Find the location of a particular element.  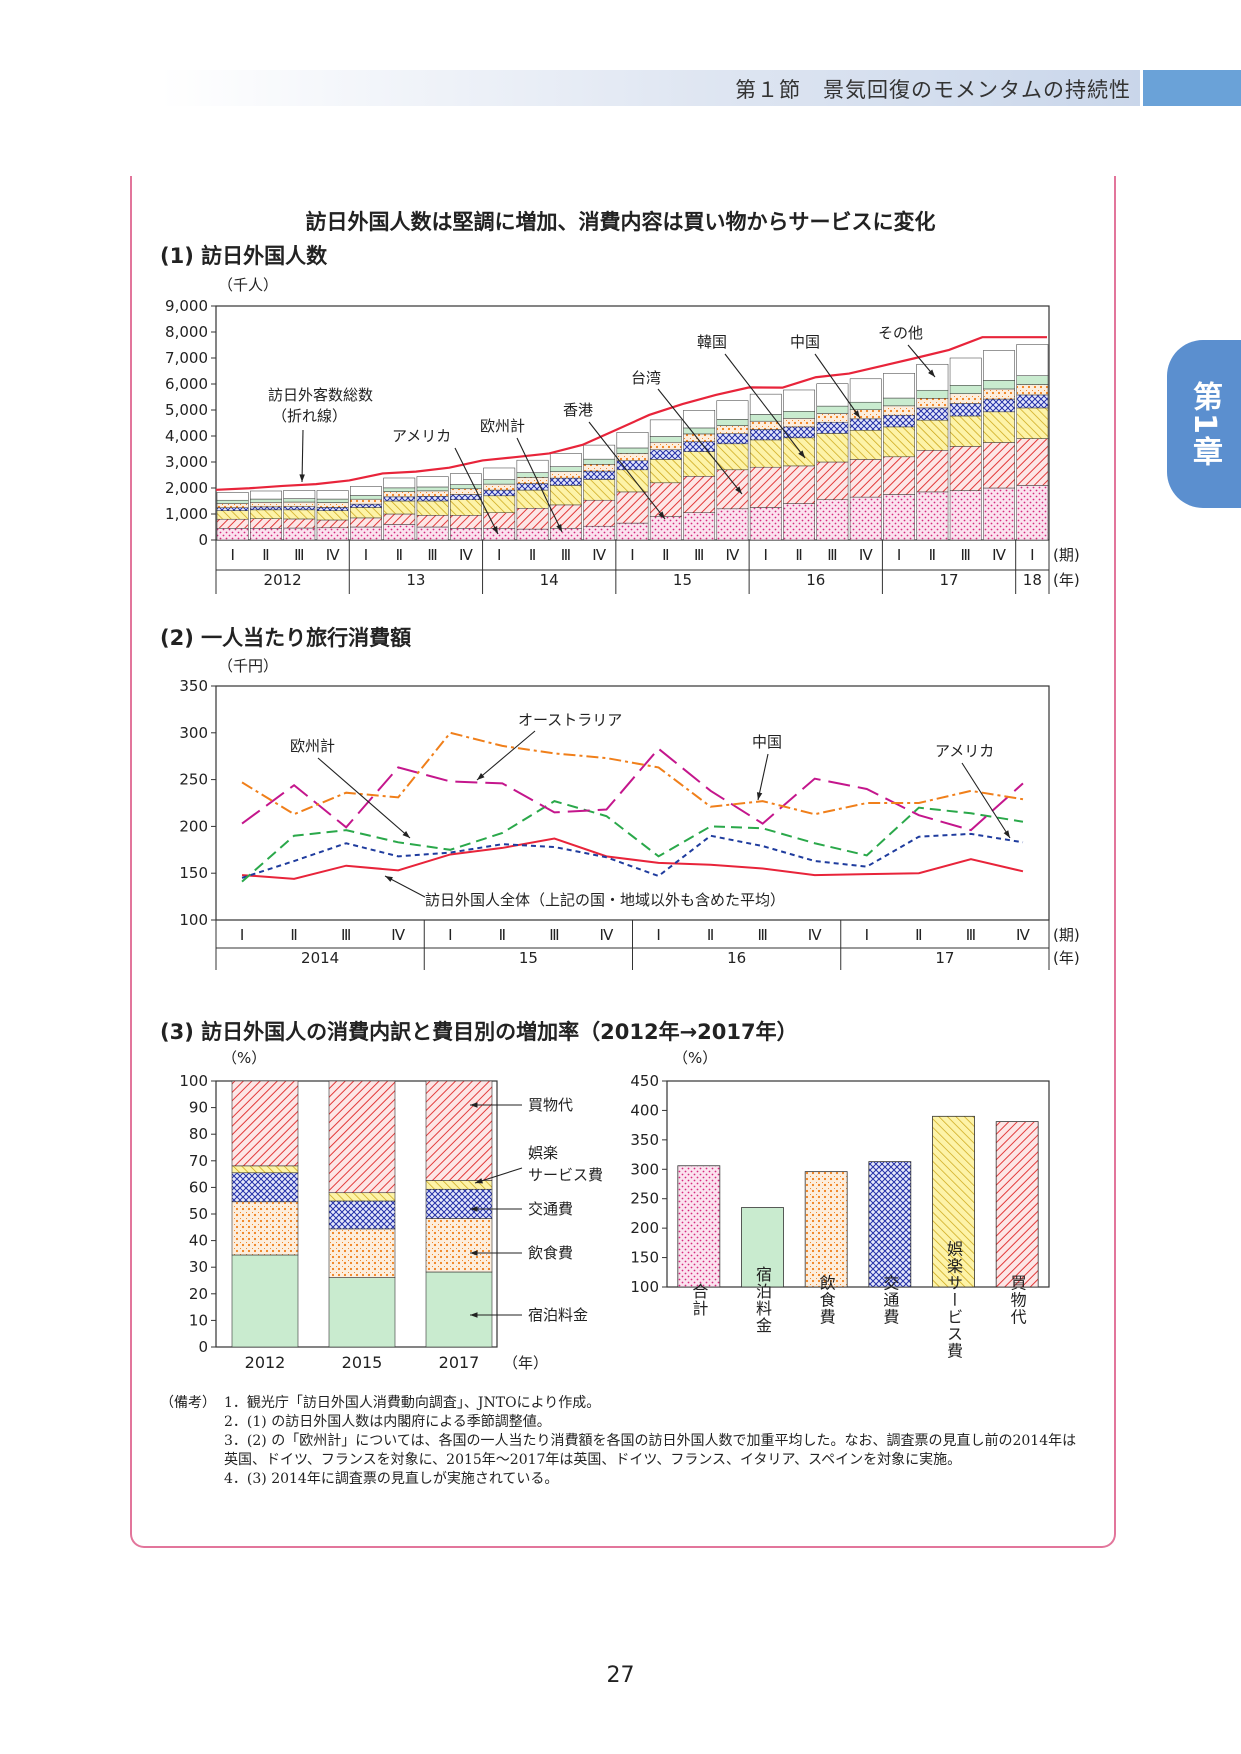

chart4-ytick-label: 450 is located at coordinates (644, 1081).